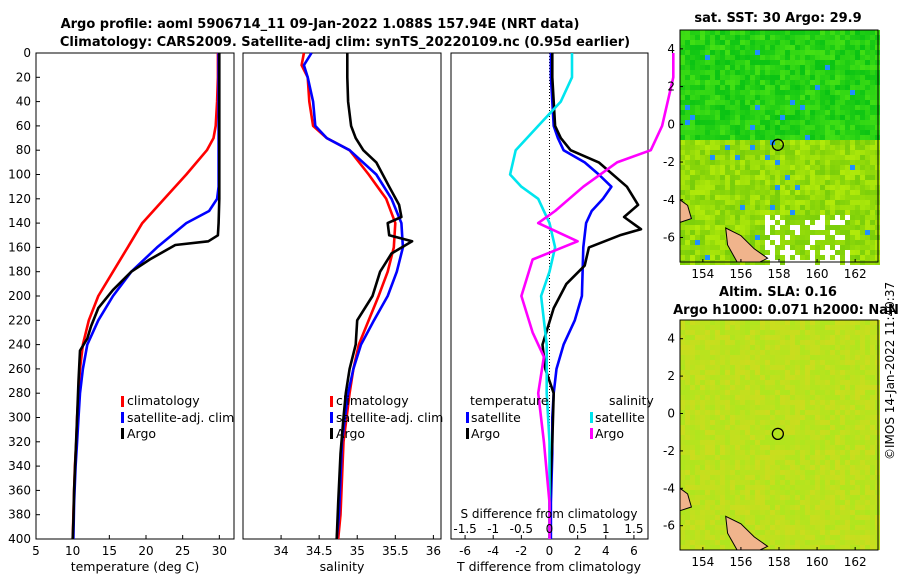  What do you see at coordinates (671, 87) in the screenshot?
I see `map-y-tick-label: 2` at bounding box center [671, 87].